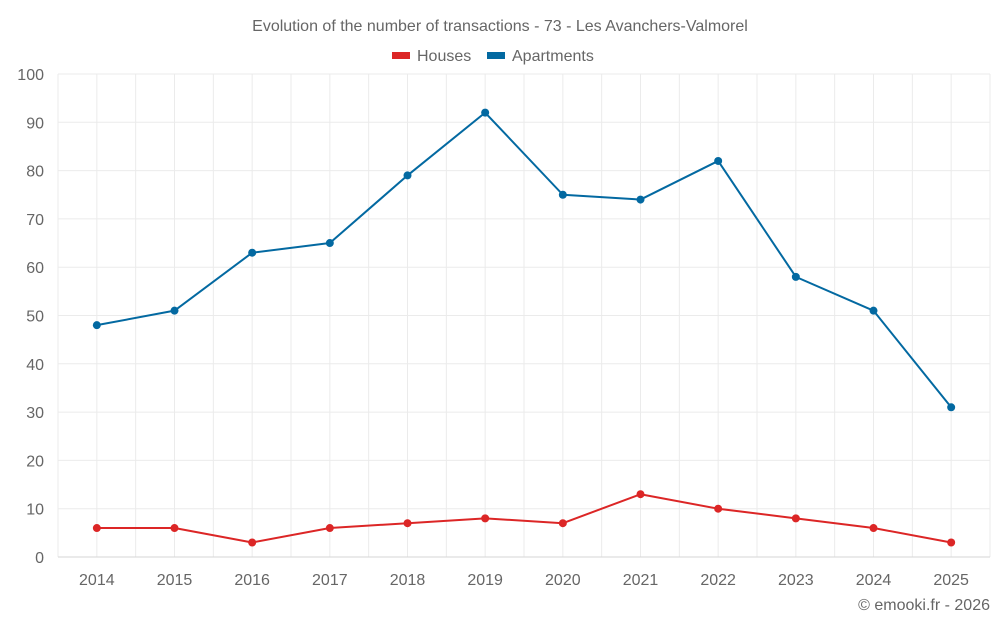 The image size is (1000, 625). I want to click on y-tick-label: 80, so click(35, 172).